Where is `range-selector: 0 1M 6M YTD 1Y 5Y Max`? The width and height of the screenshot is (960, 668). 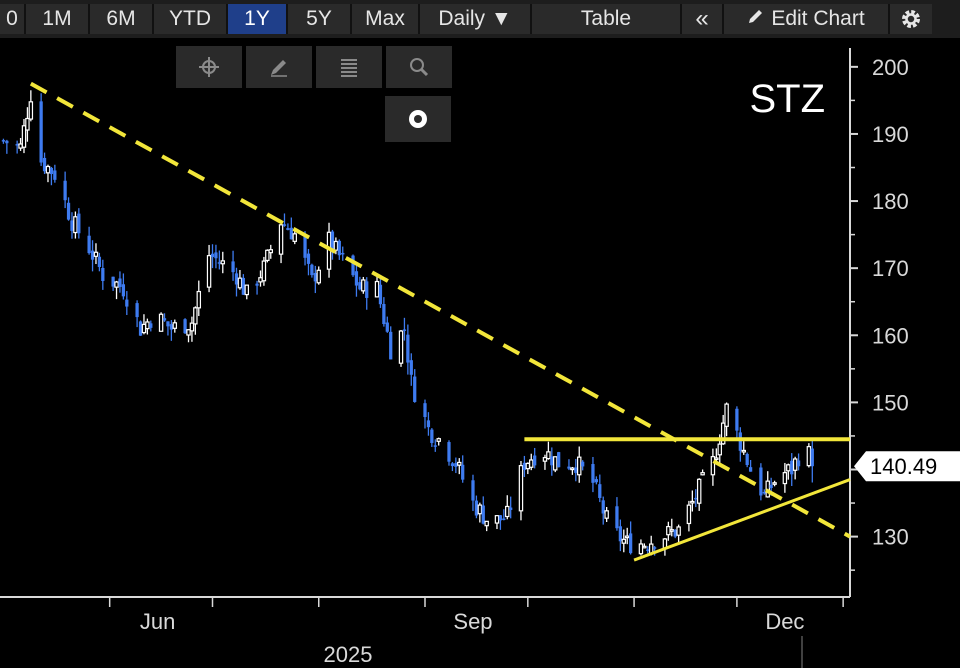 range-selector: 0 1M 6M YTD 1Y 5Y Max is located at coordinates (210, 19).